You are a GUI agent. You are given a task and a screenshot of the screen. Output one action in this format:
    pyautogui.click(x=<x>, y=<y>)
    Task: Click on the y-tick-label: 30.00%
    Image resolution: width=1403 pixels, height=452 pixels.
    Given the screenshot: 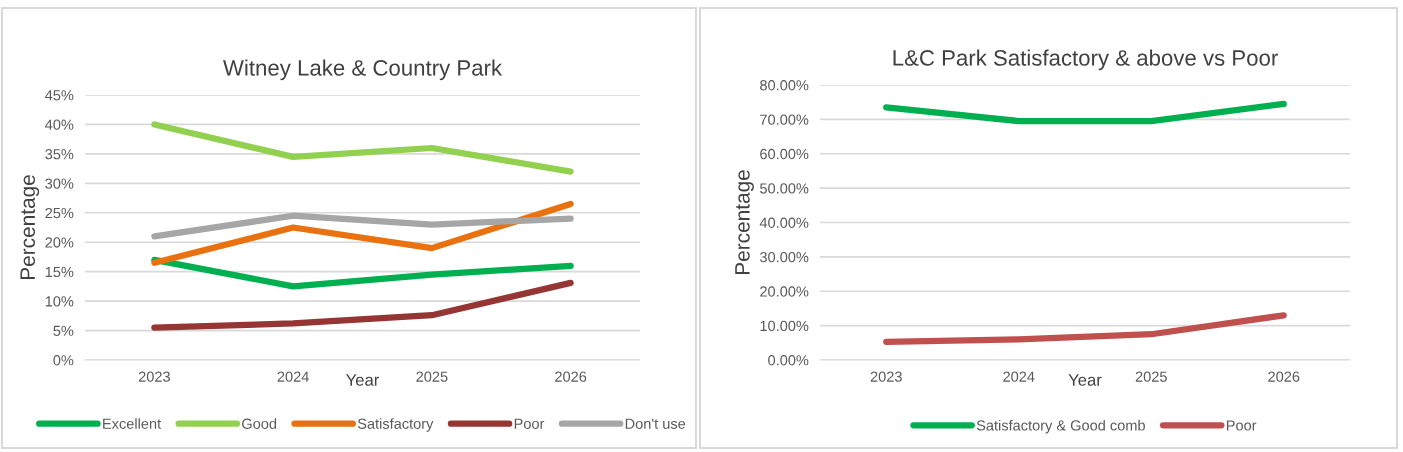 What is the action you would take?
    pyautogui.click(x=784, y=257)
    